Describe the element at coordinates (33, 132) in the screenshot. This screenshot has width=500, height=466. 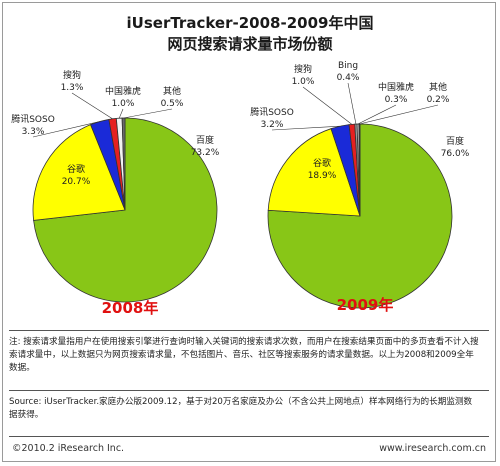
I see `slice-value-label: 3.3%` at that location.